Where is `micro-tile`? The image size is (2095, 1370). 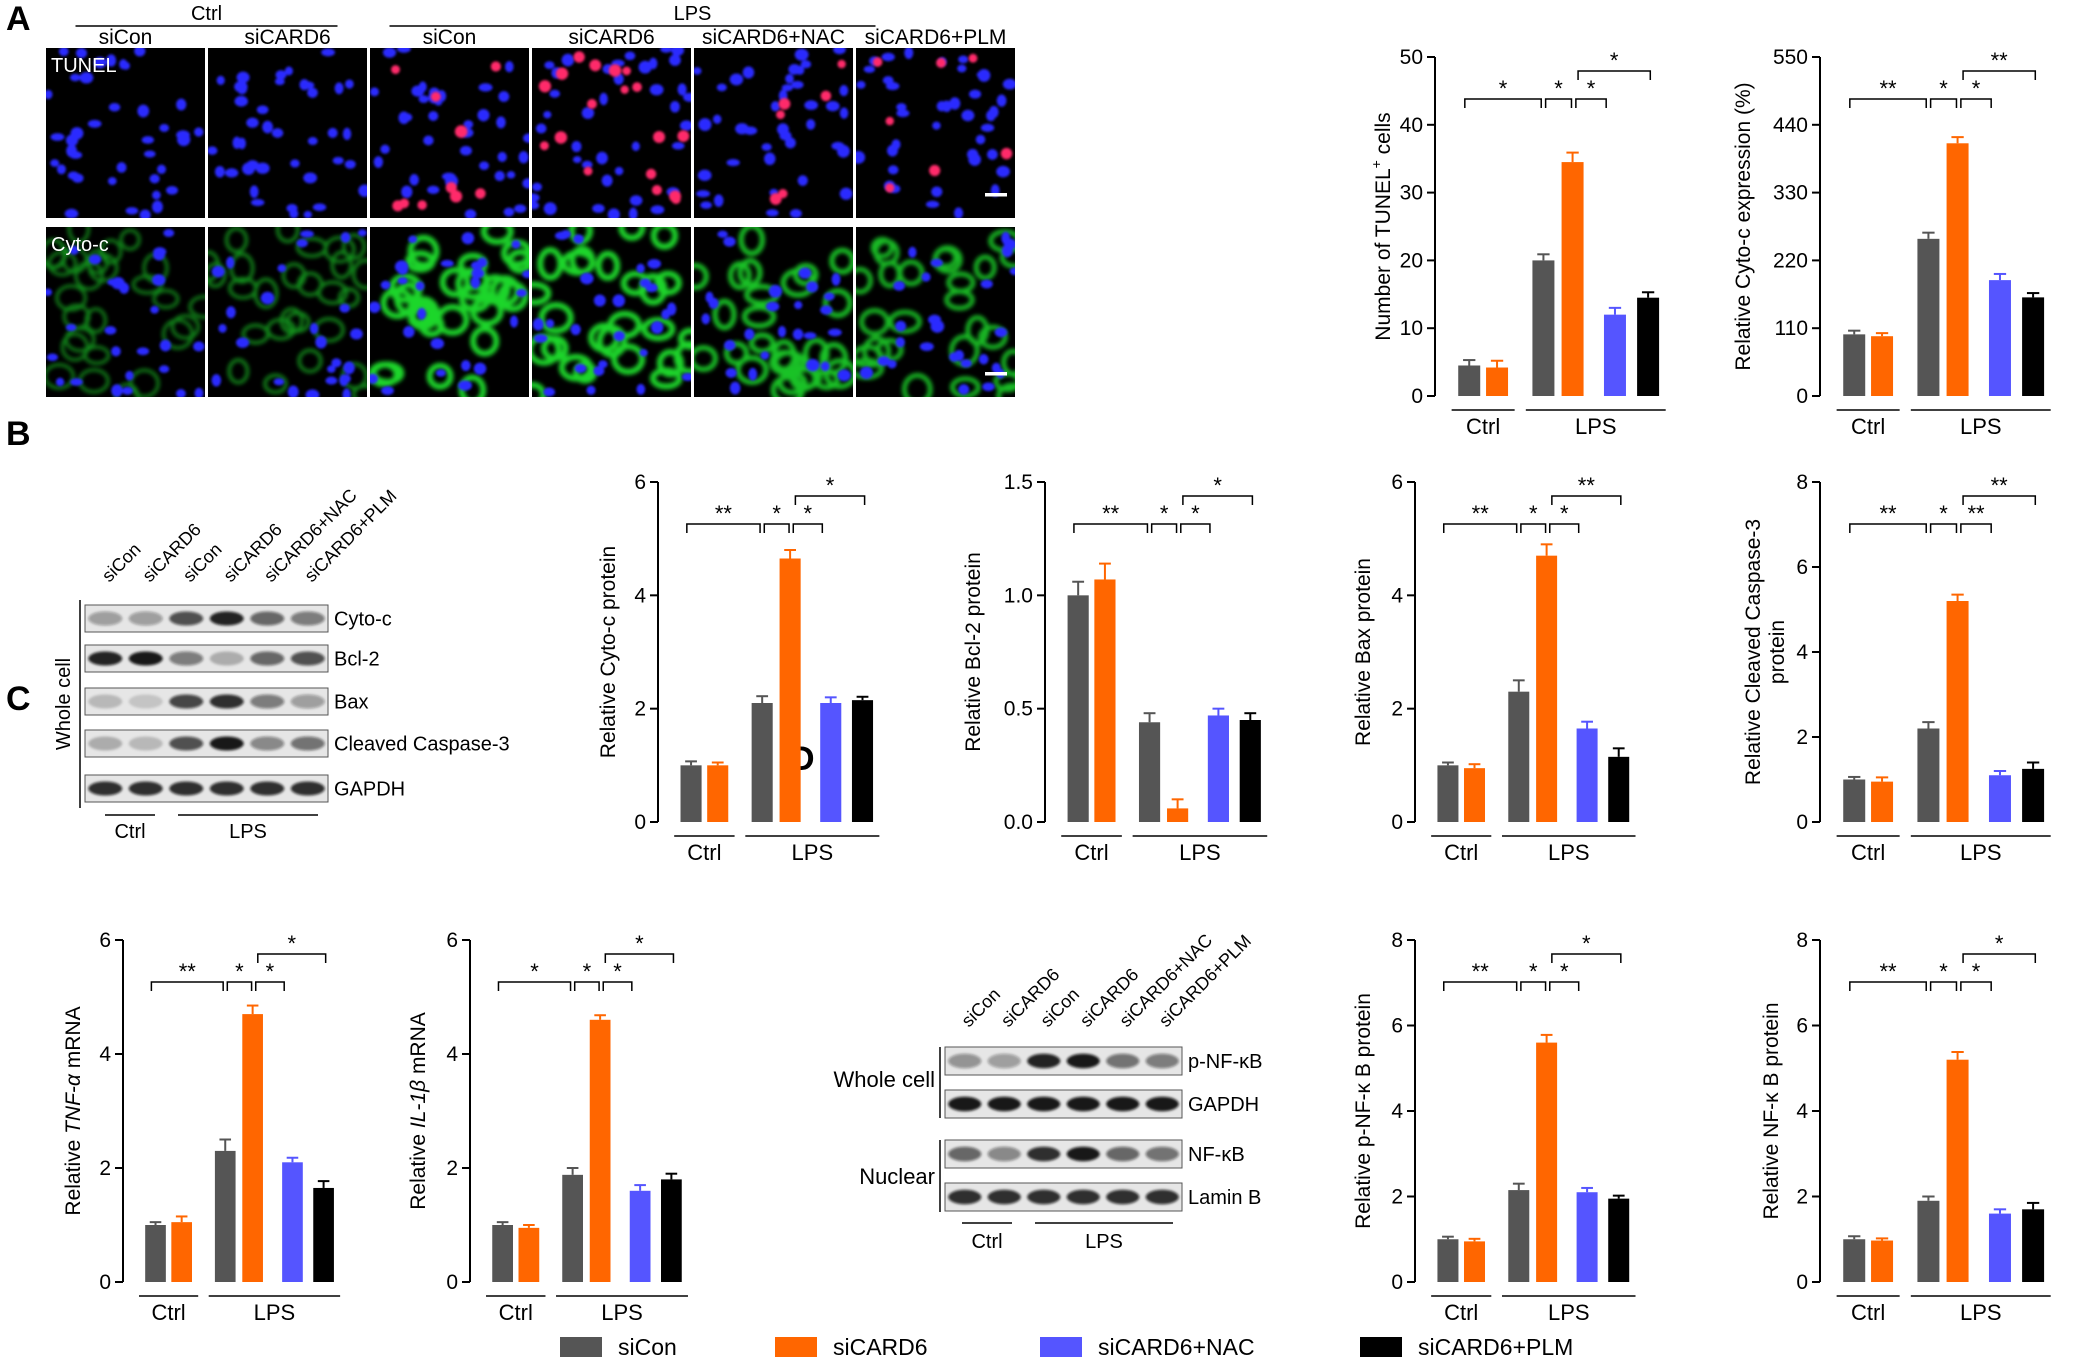 micro-tile is located at coordinates (935, 133).